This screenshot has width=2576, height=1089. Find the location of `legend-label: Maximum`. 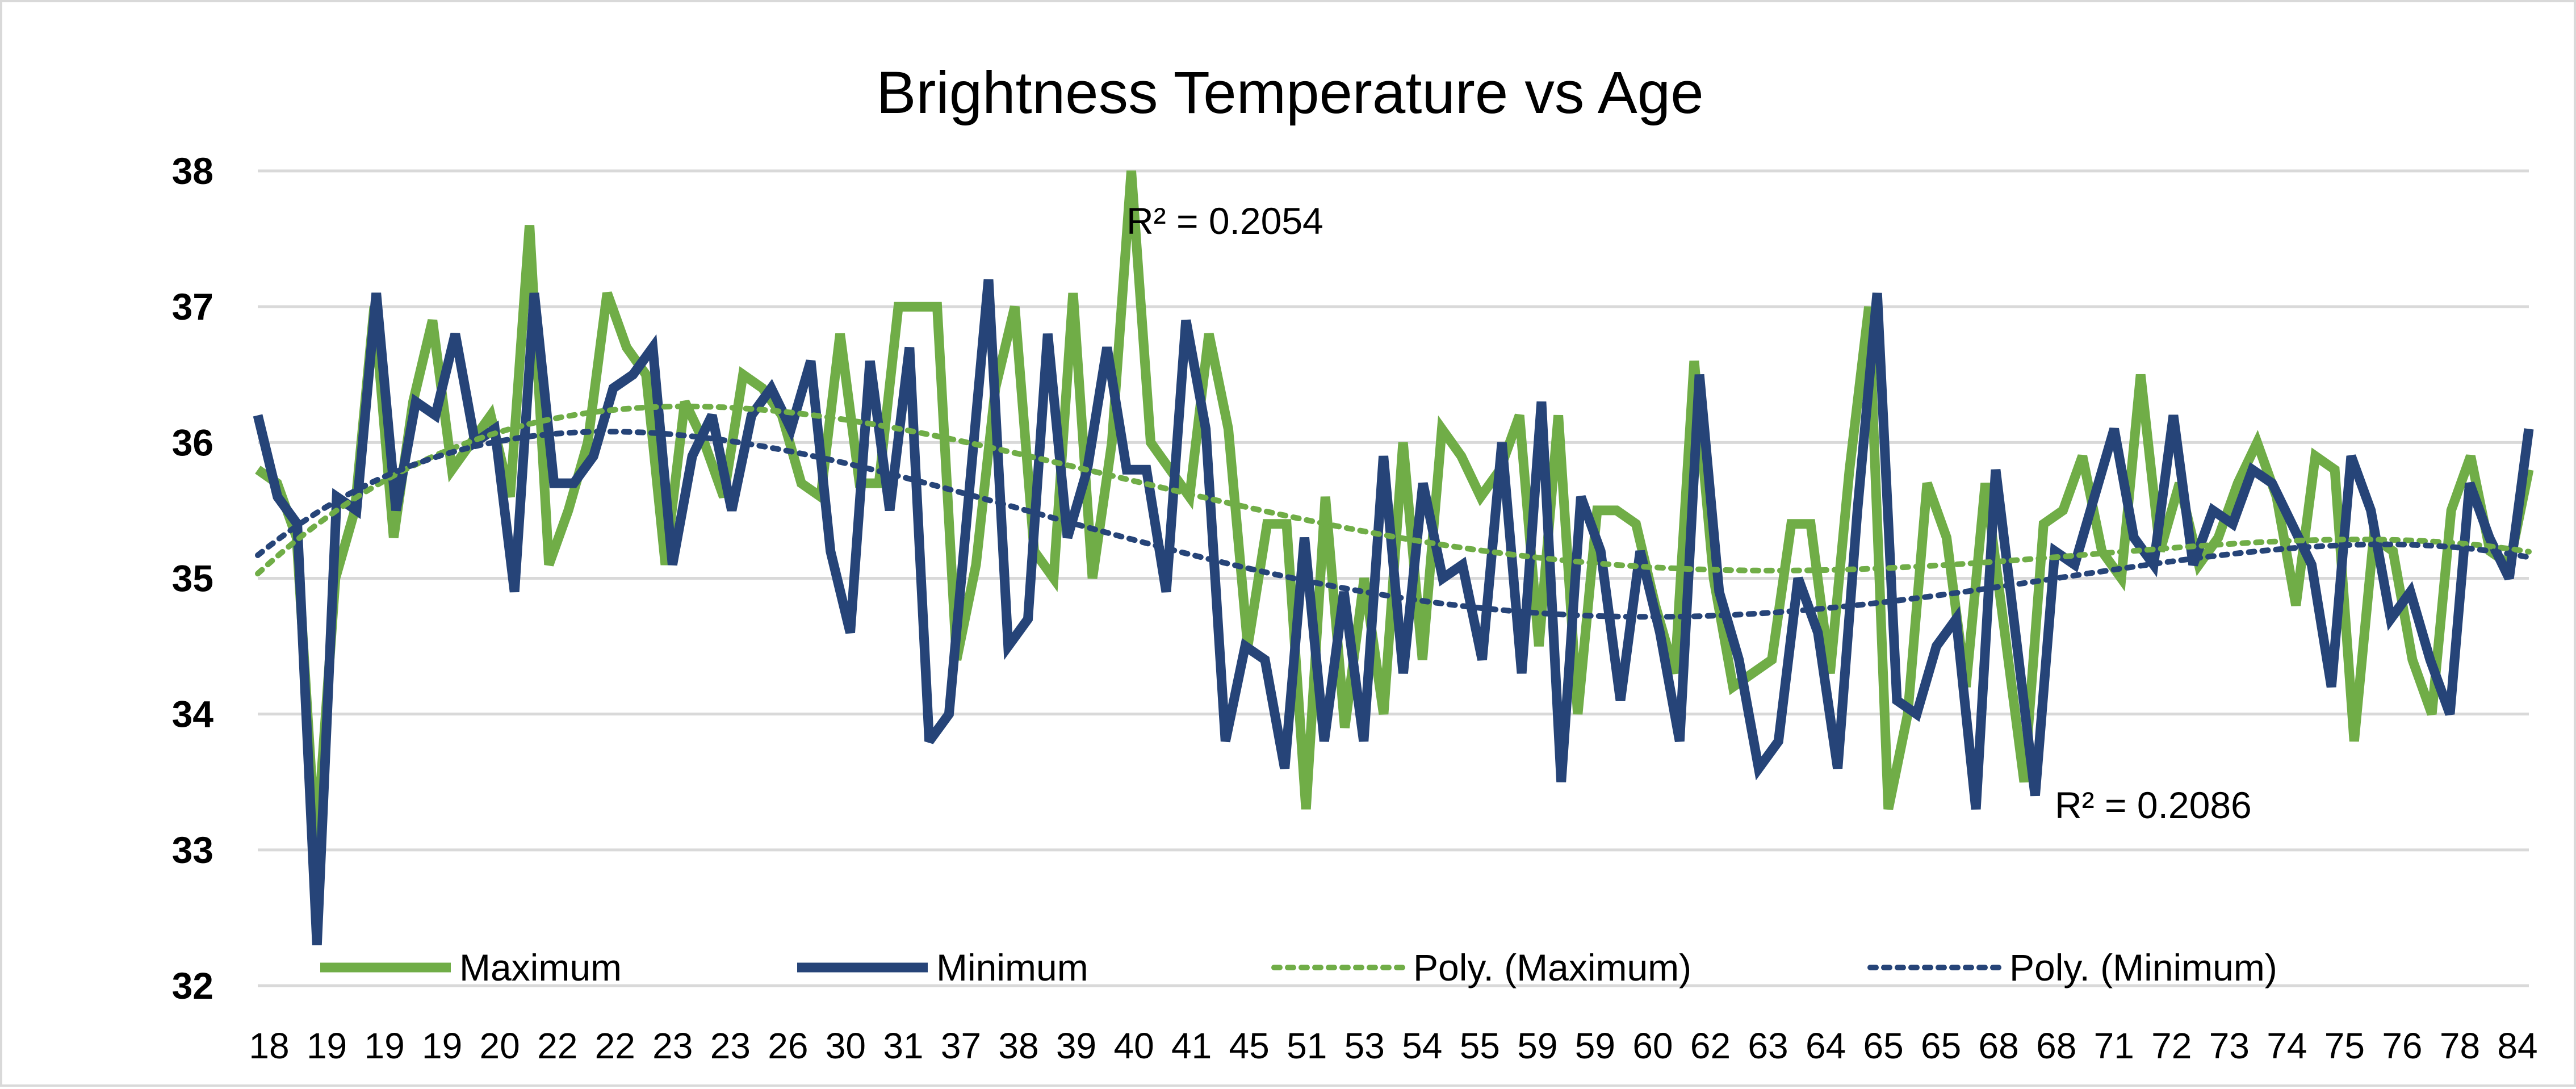

legend-label: Maximum is located at coordinates (540, 967).